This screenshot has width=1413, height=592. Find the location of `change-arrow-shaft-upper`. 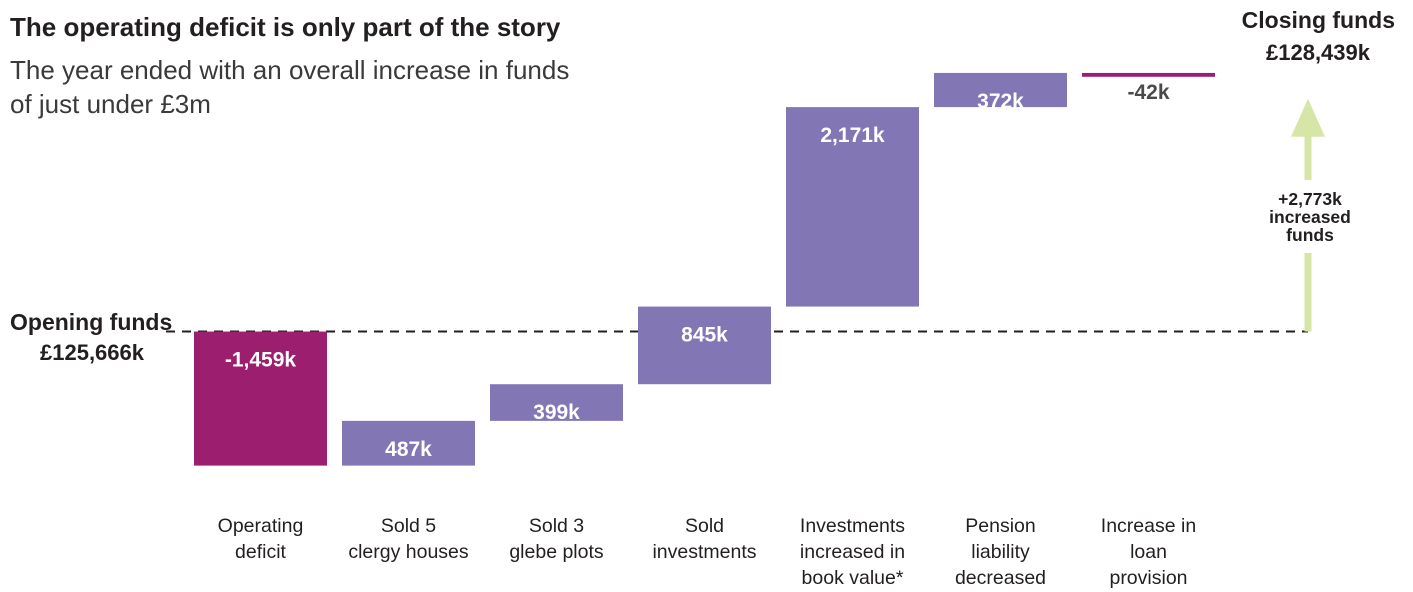

change-arrow-shaft-upper is located at coordinates (1308, 157).